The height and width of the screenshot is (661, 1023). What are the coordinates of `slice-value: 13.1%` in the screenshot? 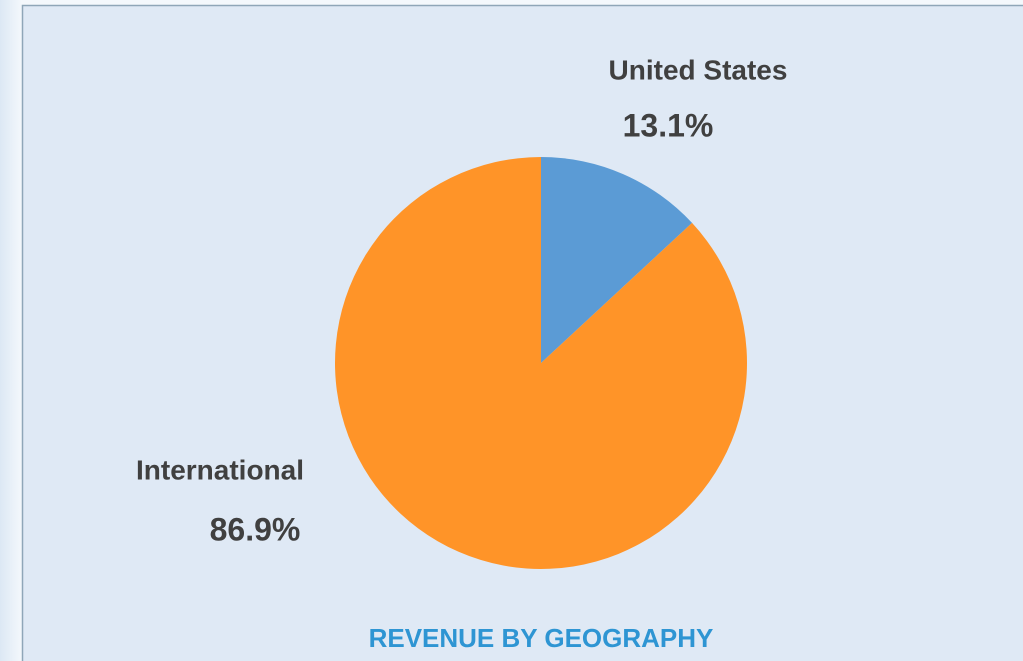 It's located at (668, 125).